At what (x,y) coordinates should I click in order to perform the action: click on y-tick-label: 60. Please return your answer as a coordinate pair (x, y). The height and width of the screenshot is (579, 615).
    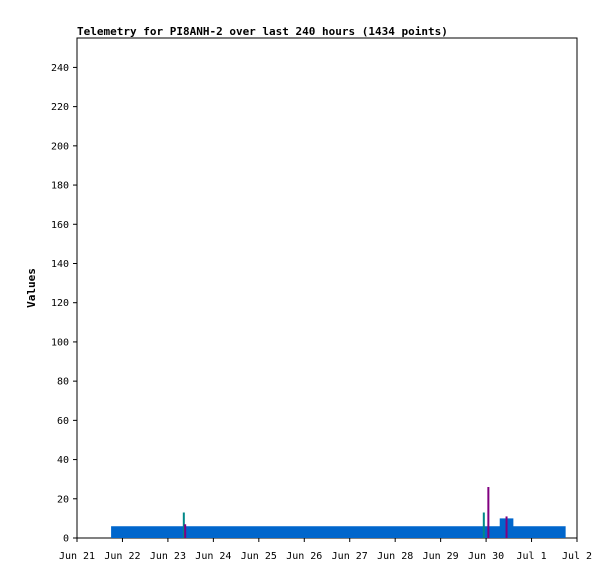
    Looking at the image, I should click on (63, 421).